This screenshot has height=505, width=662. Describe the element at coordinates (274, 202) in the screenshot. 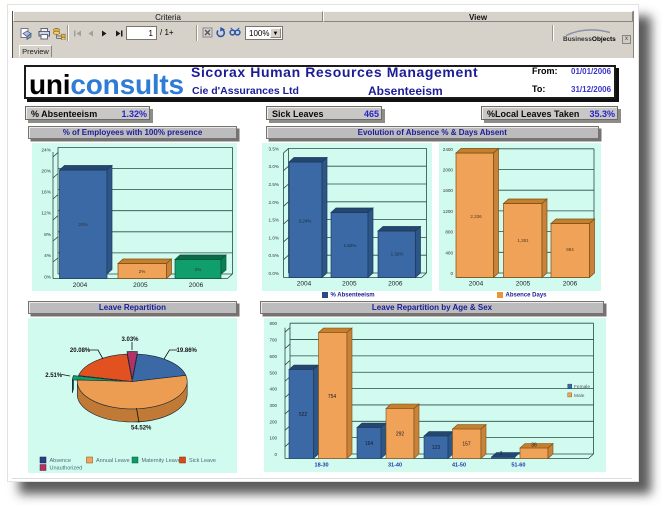

I see `svg-text: 2.0%` at that location.